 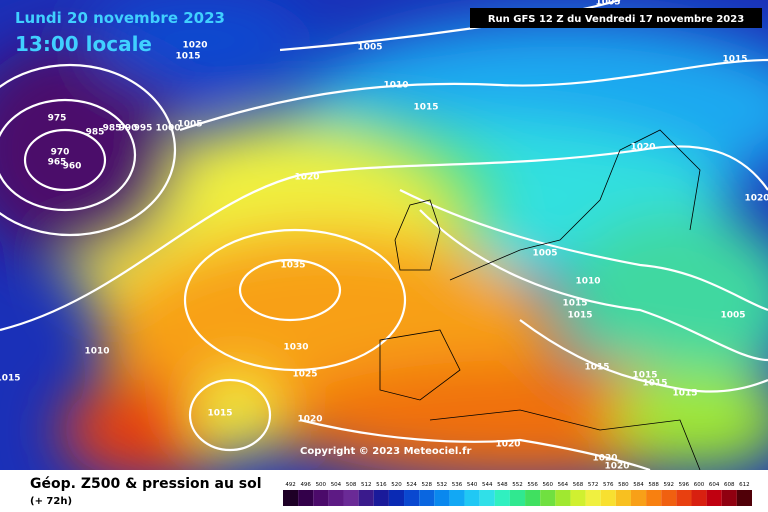 What do you see at coordinates (381, 485) in the screenshot?
I see `colorbar-label: 516` at bounding box center [381, 485].